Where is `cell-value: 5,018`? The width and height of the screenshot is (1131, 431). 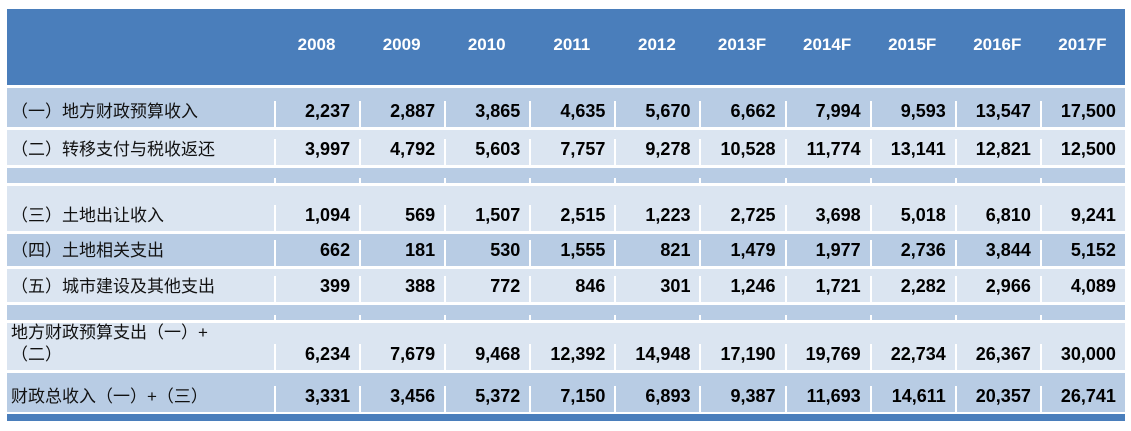
cell-value: 5,018 is located at coordinates (912, 218).